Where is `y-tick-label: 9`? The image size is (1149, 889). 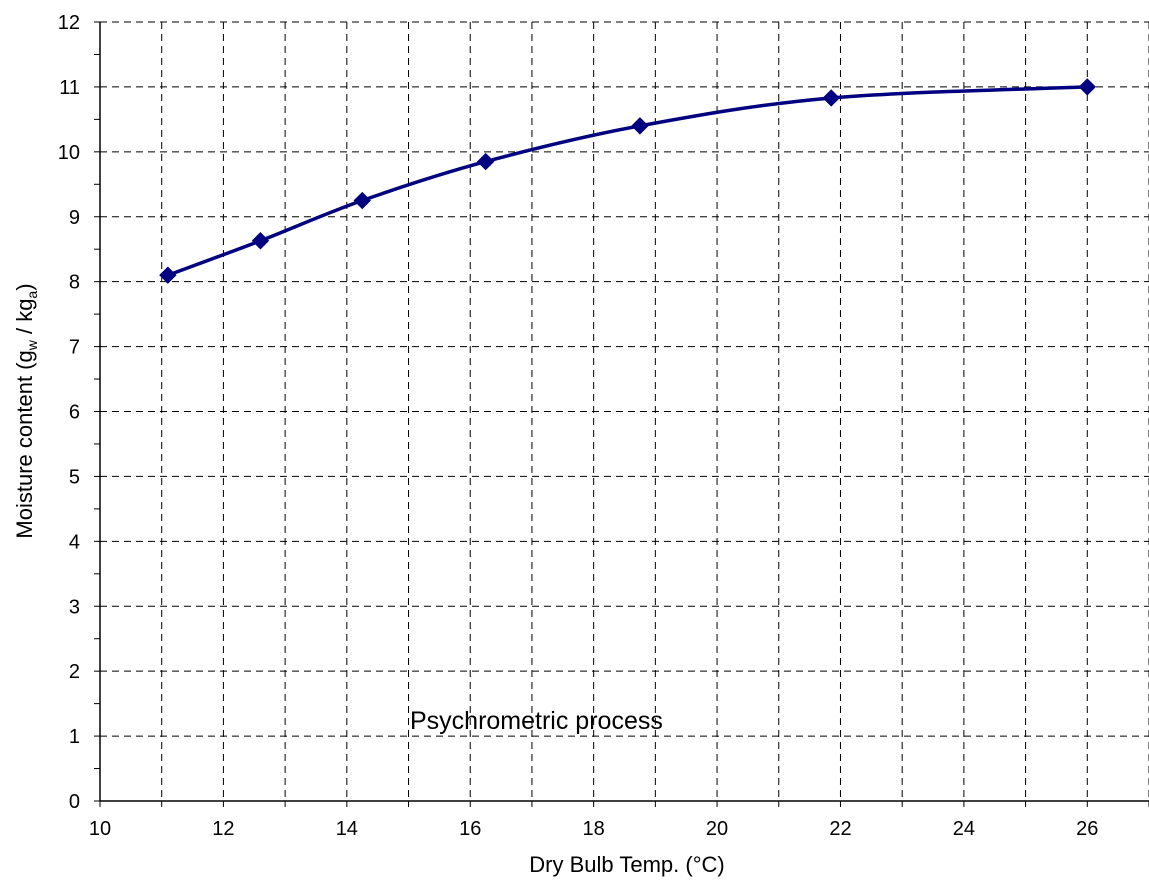
y-tick-label: 9 is located at coordinates (74, 218).